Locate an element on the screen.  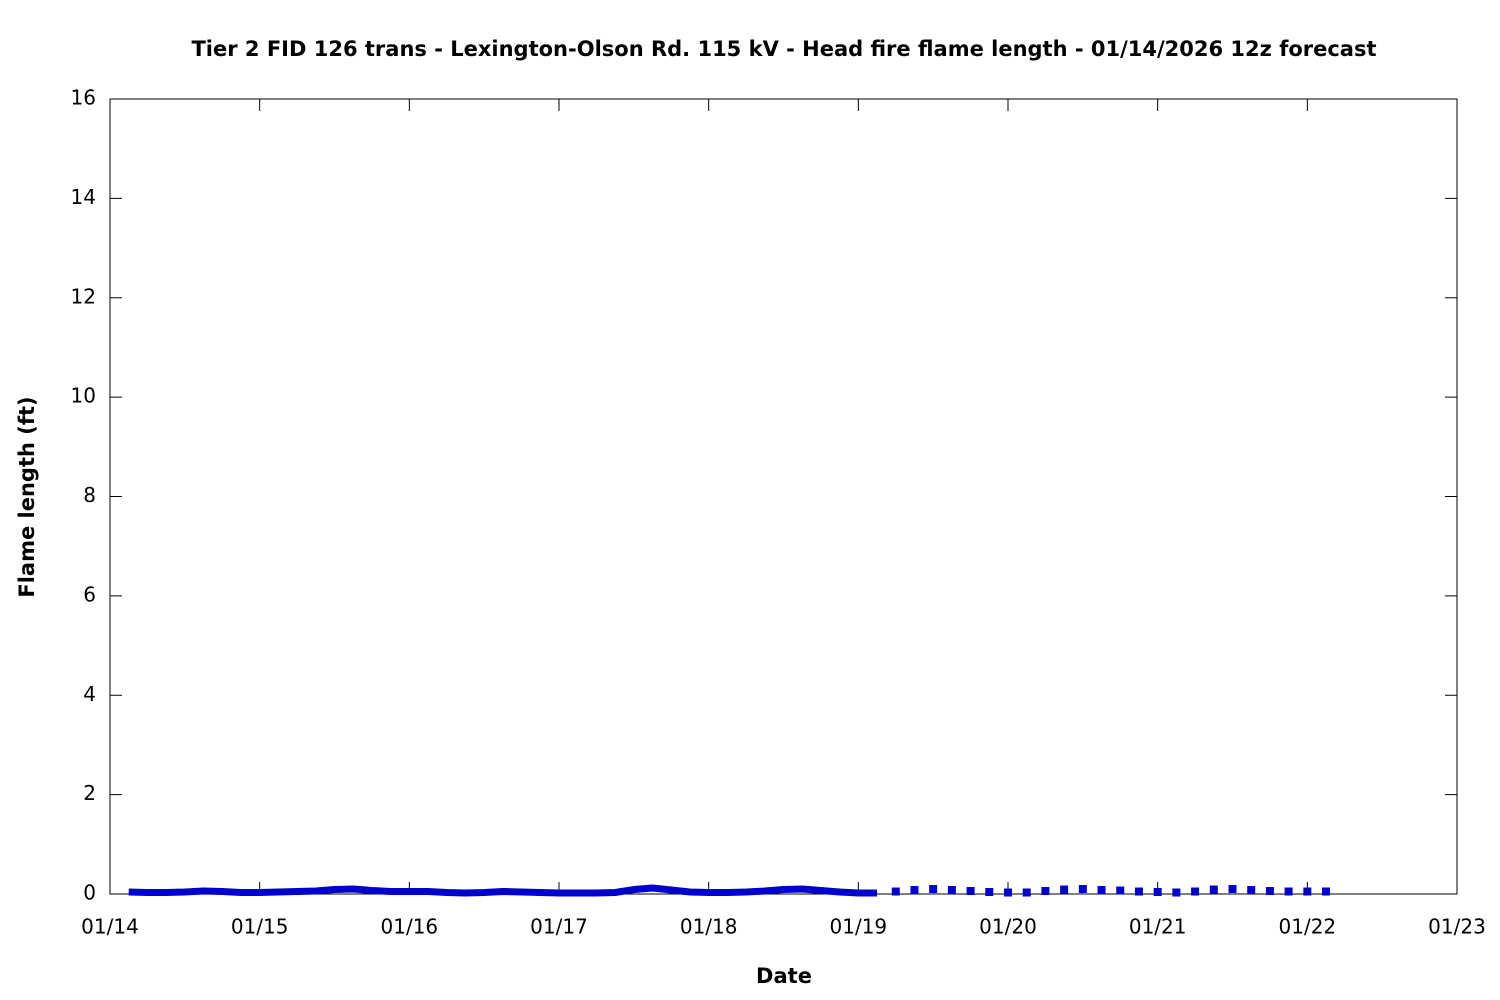
x-tick-label: 01/23 is located at coordinates (1457, 927).